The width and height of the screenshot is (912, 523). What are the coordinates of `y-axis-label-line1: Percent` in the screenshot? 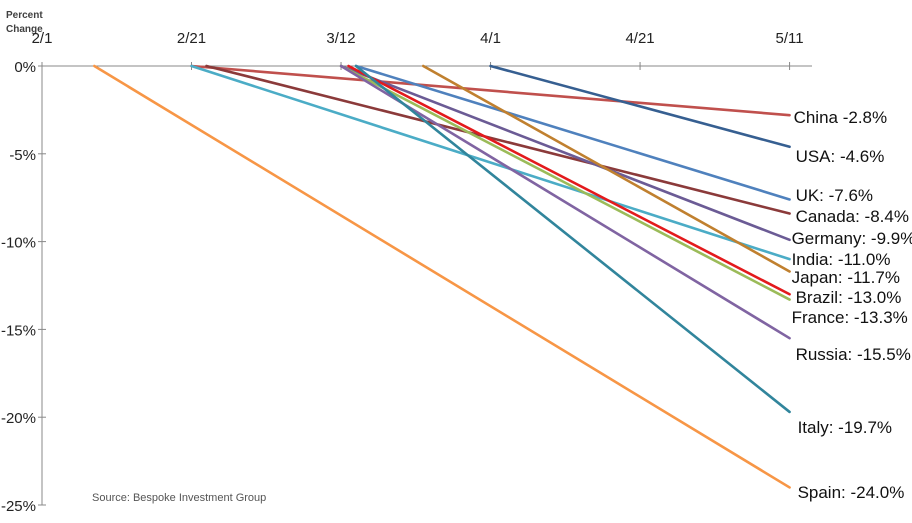 It's located at (24, 15).